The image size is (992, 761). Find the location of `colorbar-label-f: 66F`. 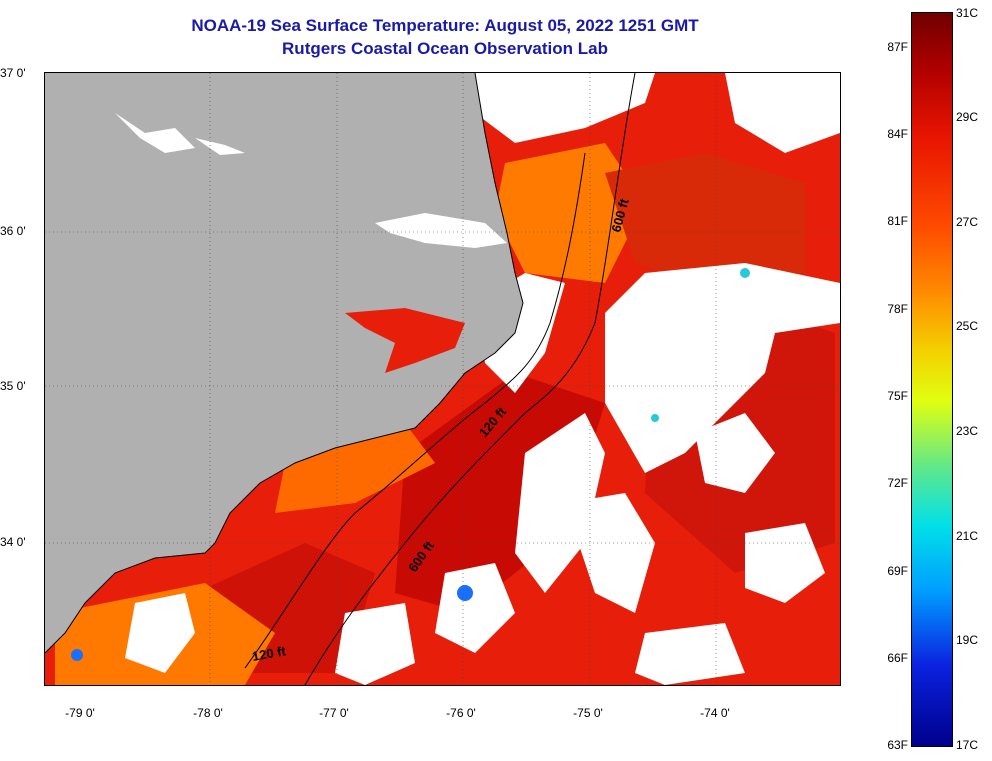

colorbar-label-f: 66F is located at coordinates (897, 658).